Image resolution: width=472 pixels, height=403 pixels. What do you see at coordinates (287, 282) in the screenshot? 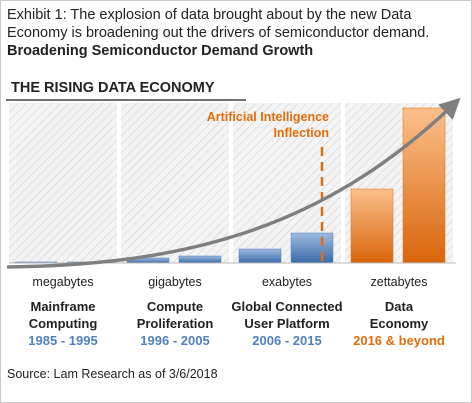
I see `category-label: exabytes` at bounding box center [287, 282].